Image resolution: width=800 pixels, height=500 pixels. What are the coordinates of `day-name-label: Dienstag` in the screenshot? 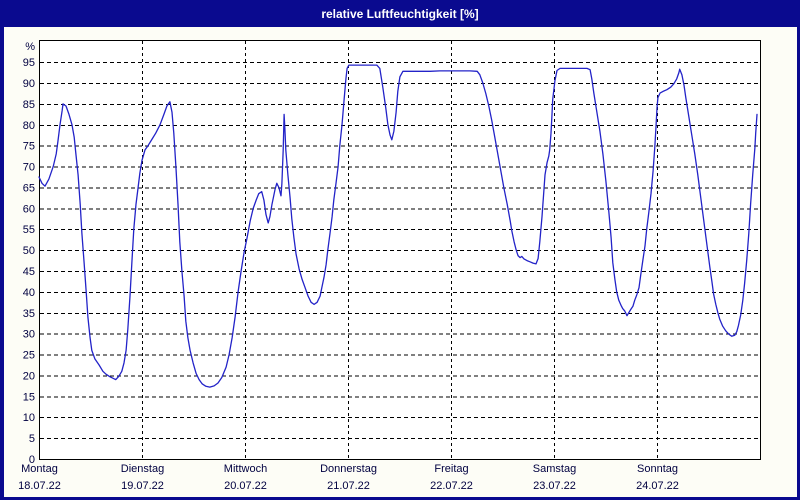 It's located at (142, 469).